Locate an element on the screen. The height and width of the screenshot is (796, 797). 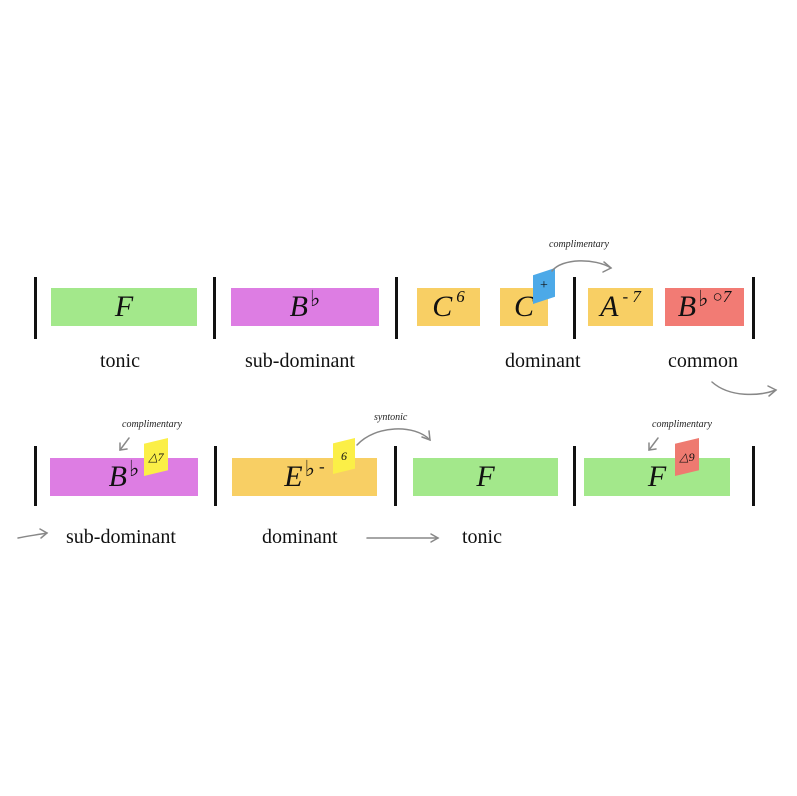
chord-a-minor7: A- 7 is located at coordinates (620, 306).